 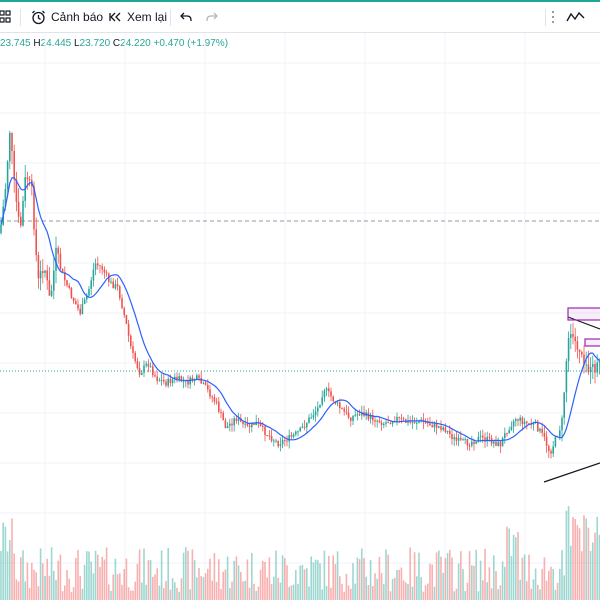 What do you see at coordinates (576, 17) in the screenshot?
I see `indicators-button` at bounding box center [576, 17].